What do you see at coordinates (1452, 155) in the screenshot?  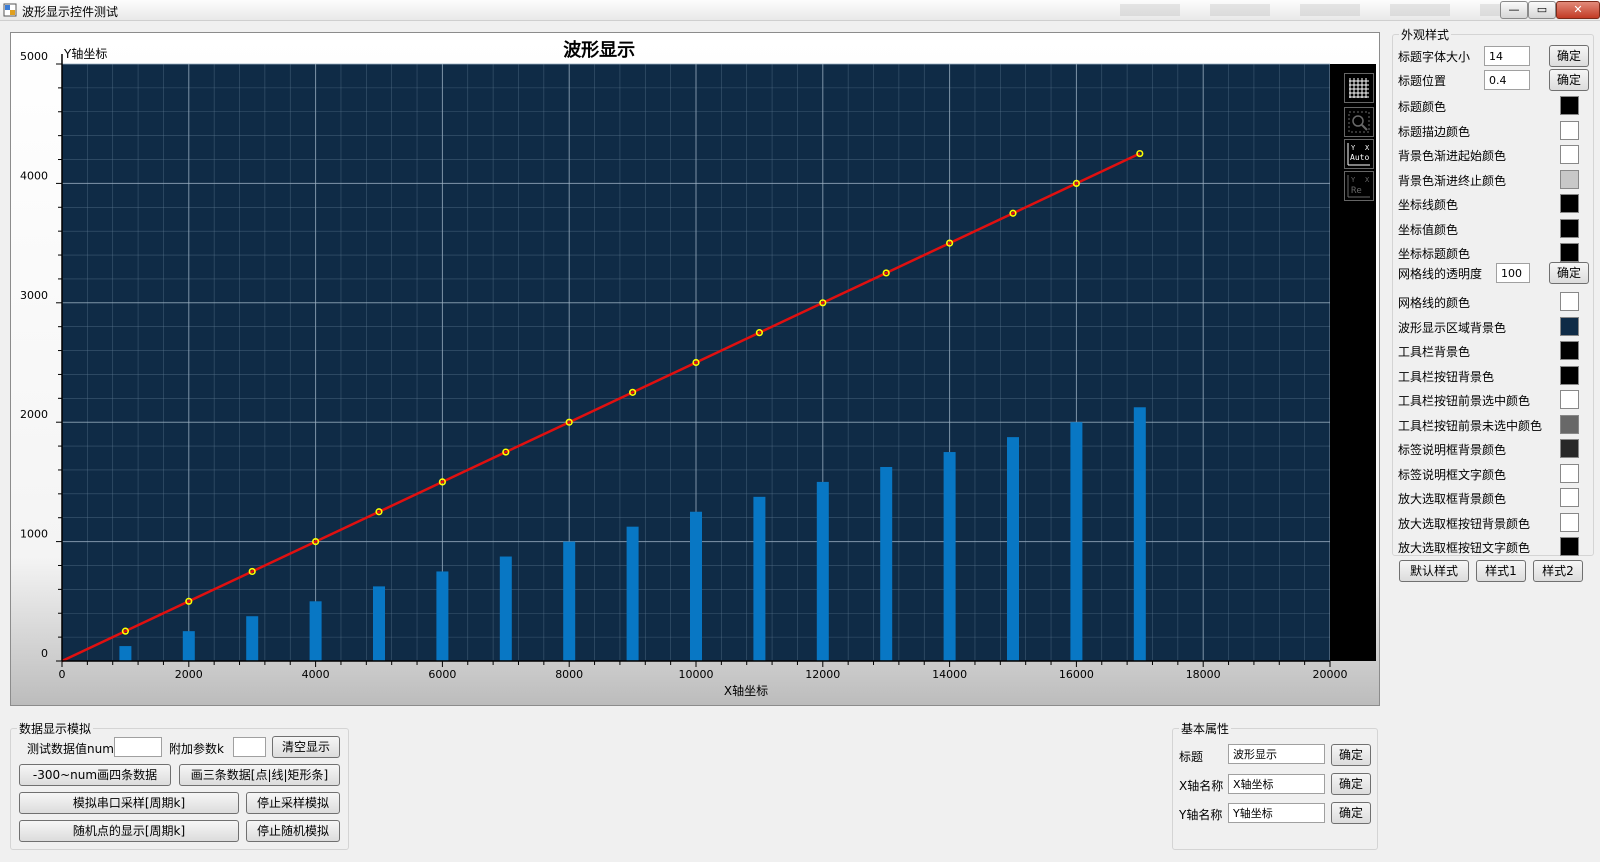 I see `colors-label-2: 背景色渐进起始颜色` at bounding box center [1452, 155].